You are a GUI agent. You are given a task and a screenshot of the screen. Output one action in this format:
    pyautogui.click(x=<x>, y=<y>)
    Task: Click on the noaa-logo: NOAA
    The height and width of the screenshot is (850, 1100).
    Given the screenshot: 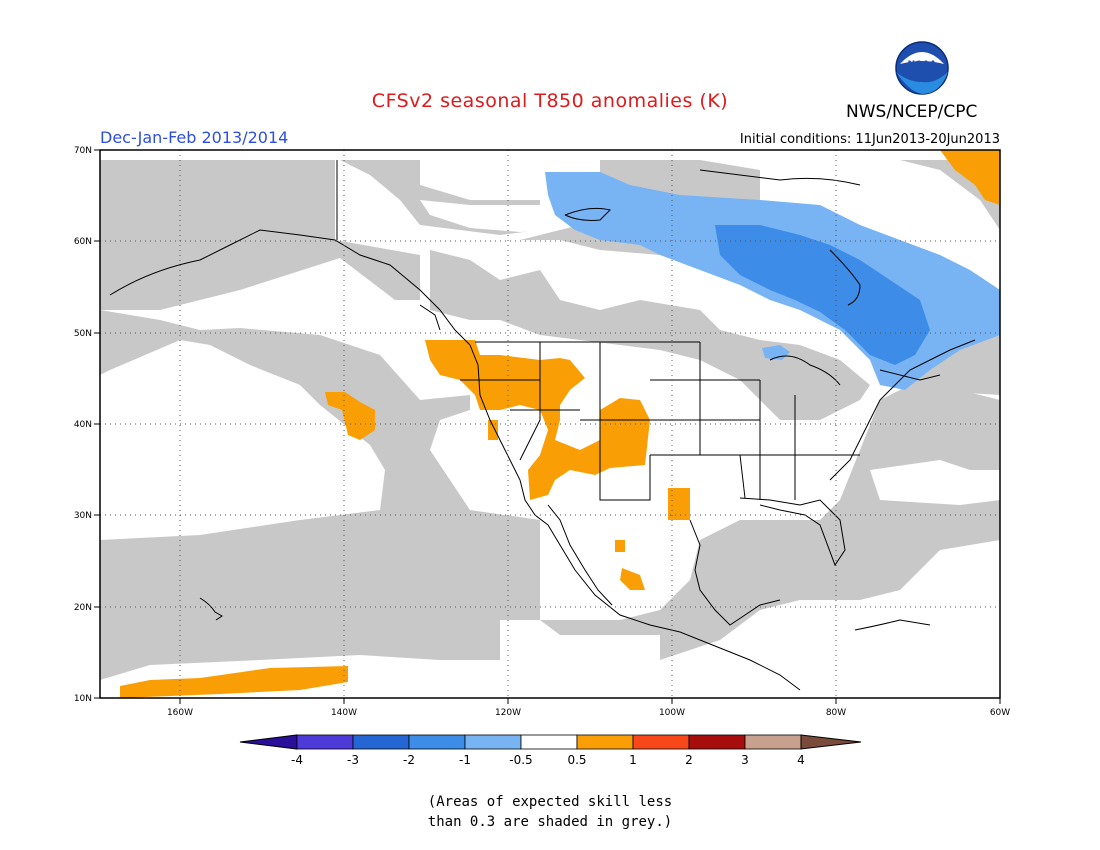 What is the action you would take?
    pyautogui.click(x=922, y=68)
    